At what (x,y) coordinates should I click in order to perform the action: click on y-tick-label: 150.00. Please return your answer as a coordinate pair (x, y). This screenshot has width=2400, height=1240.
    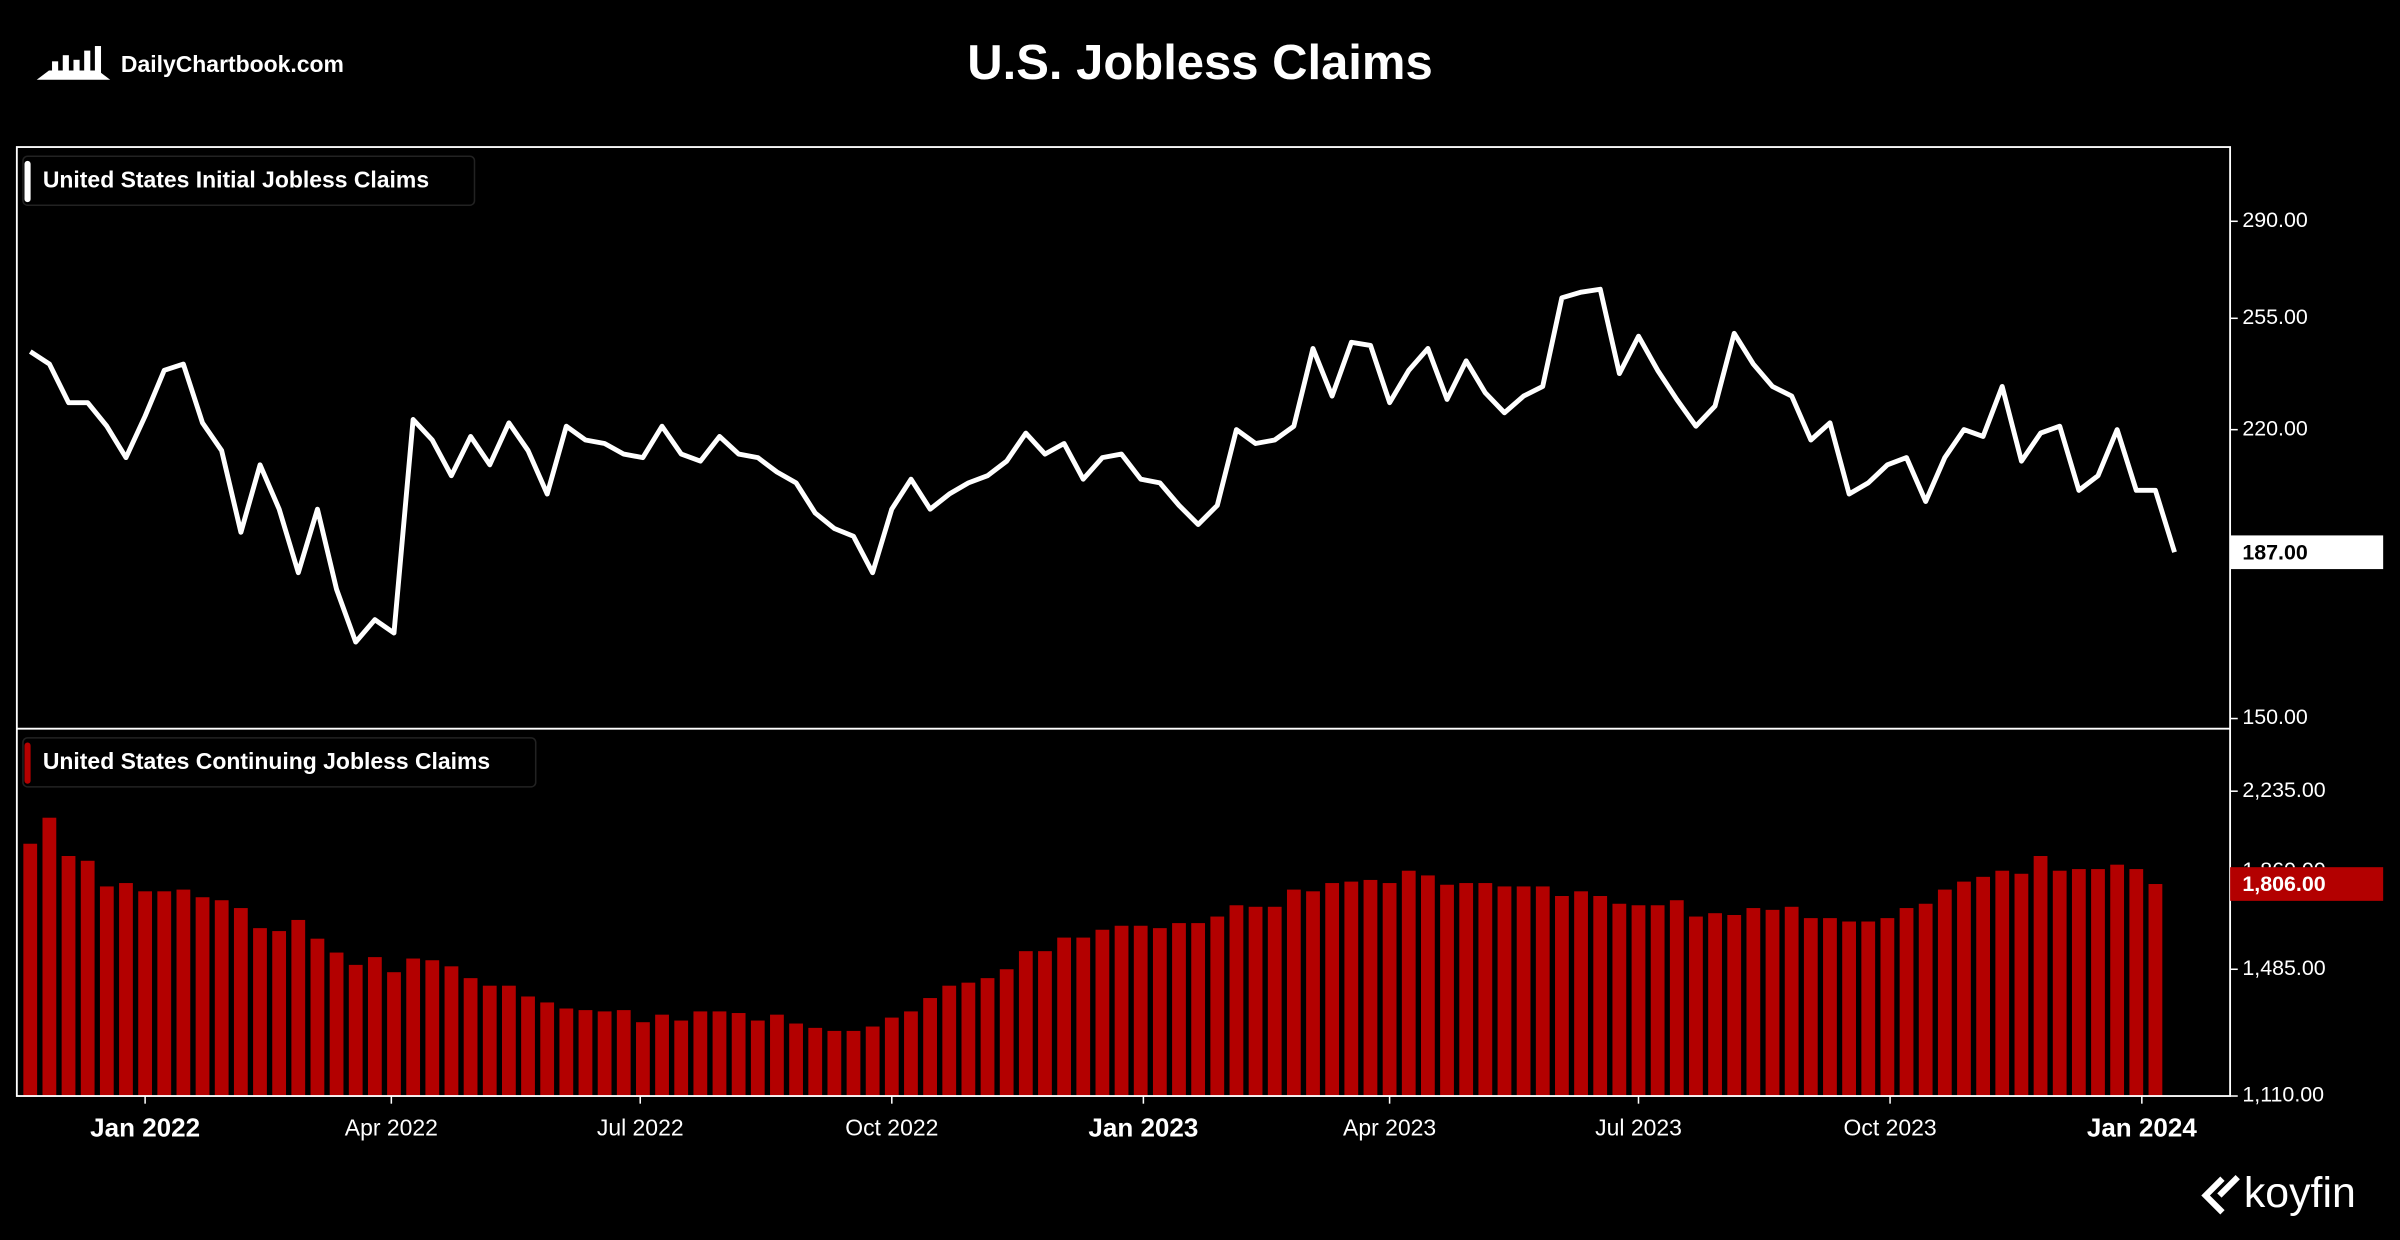
    Looking at the image, I should click on (2275, 717).